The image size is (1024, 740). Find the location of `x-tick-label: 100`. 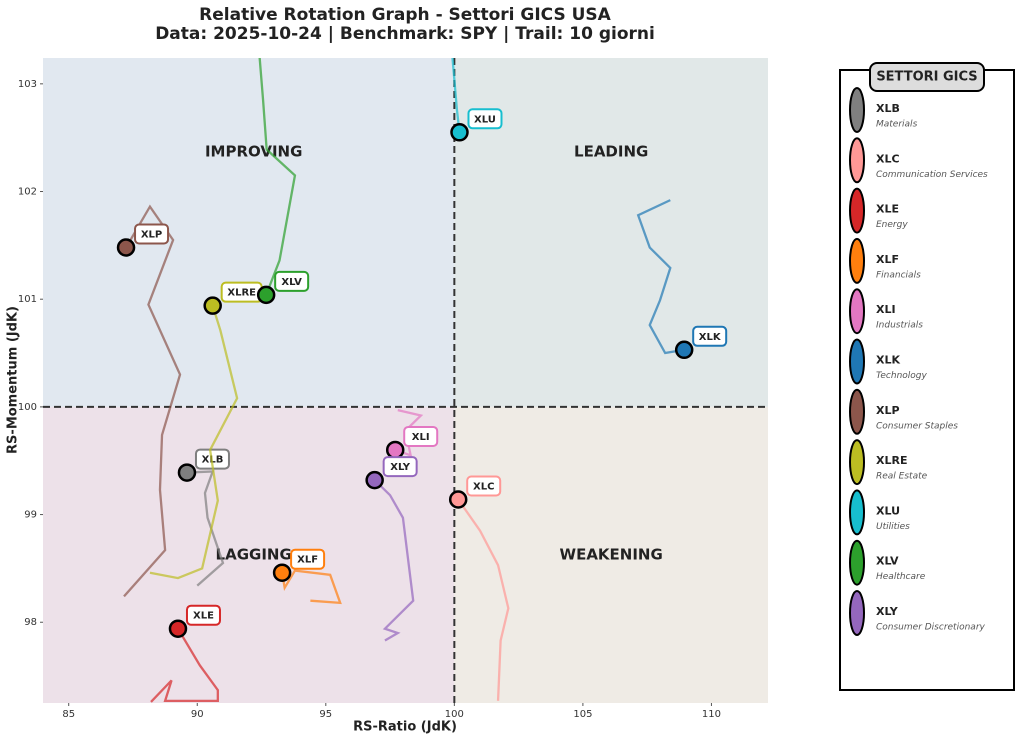

x-tick-label: 100 is located at coordinates (454, 714).